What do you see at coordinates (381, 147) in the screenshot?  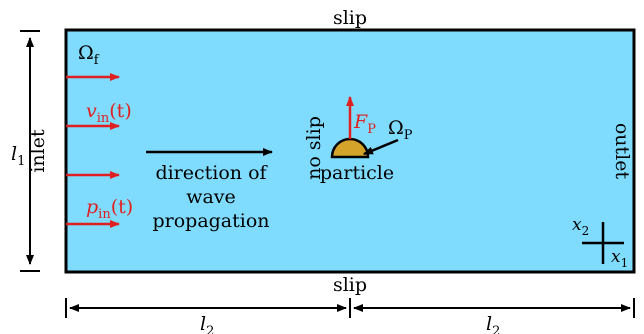 I see `particle-domain-pointer` at bounding box center [381, 147].